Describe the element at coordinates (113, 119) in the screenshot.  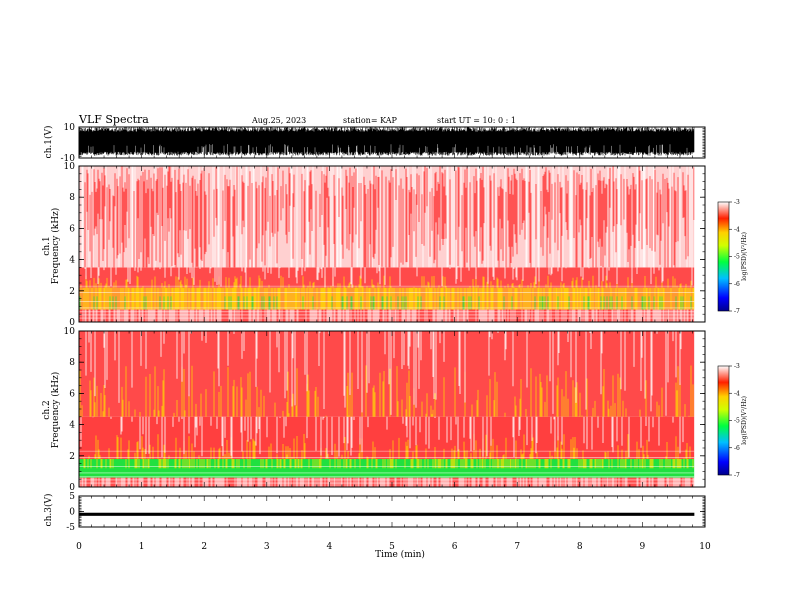
I see `figure-title: VLF Spectra` at that location.